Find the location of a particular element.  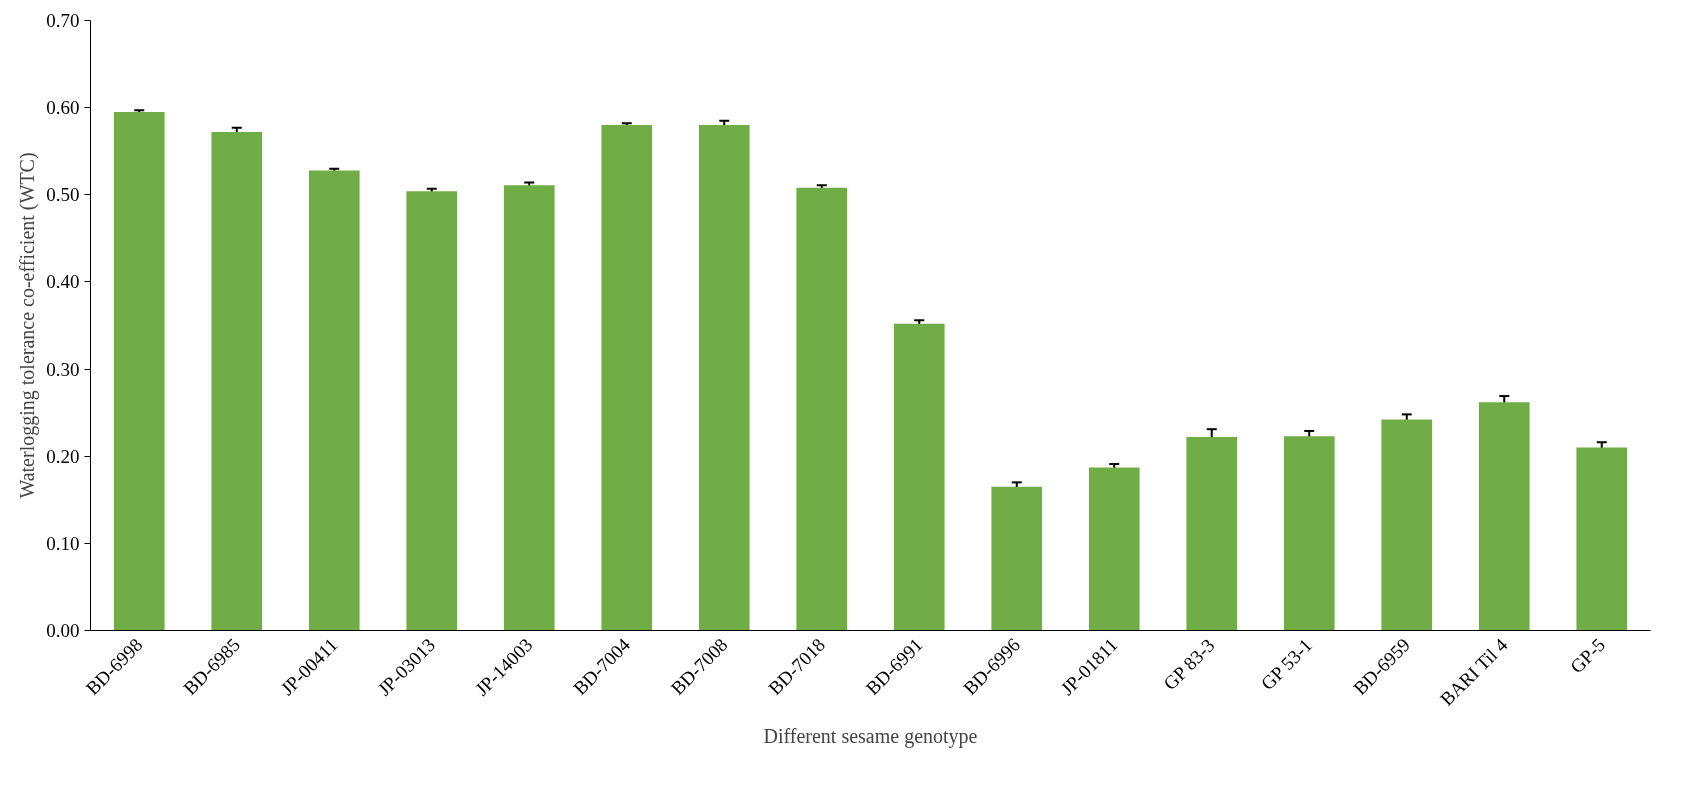

x-tick-label: GP 83-3 is located at coordinates (1189, 664).